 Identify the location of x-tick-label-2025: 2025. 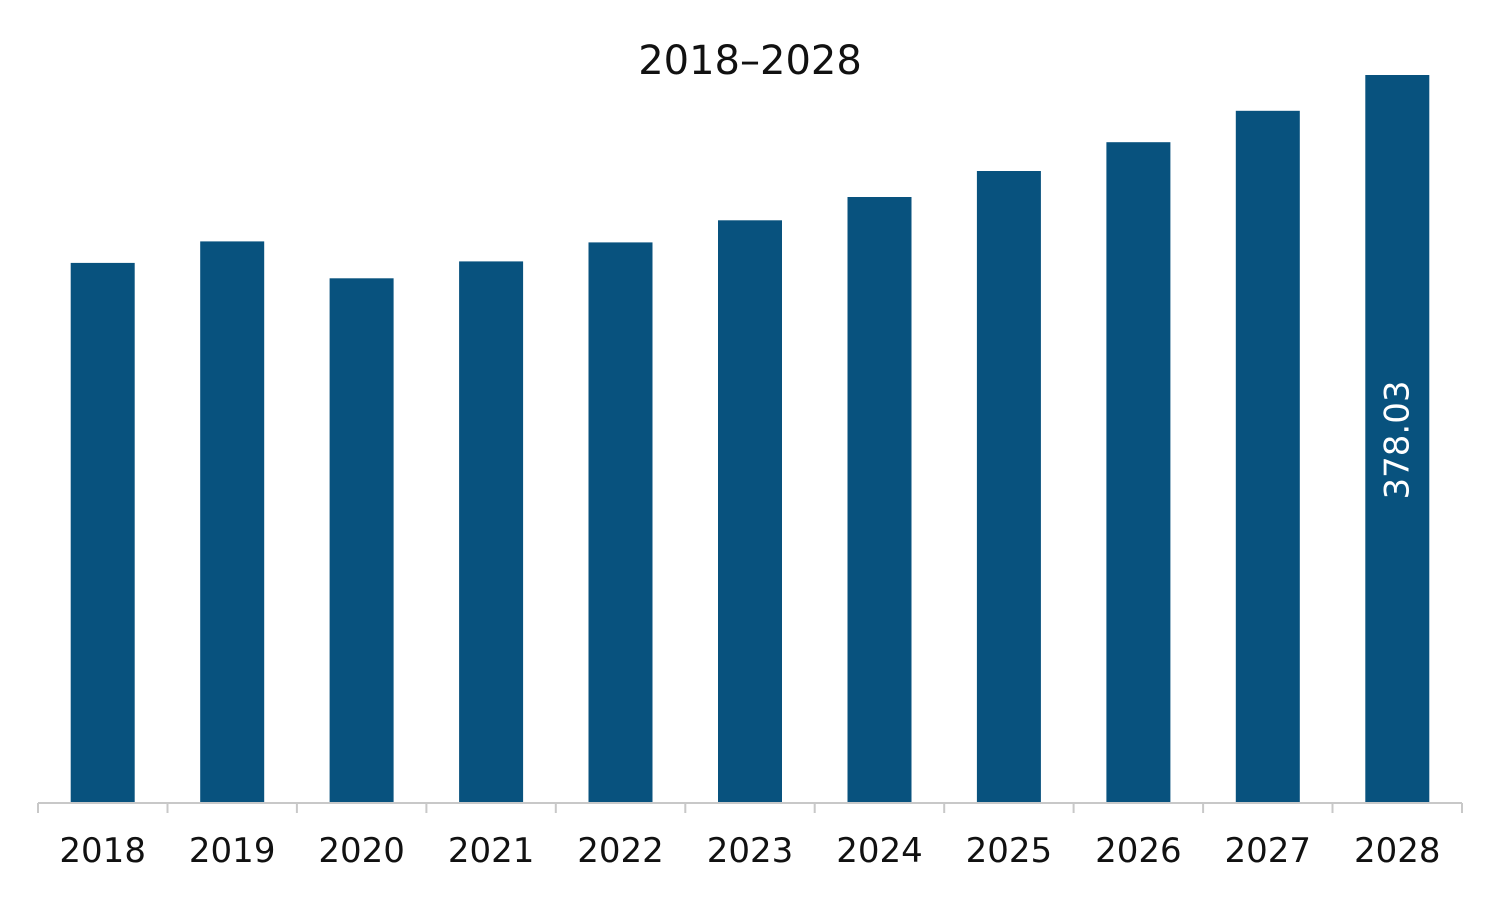
(1009, 851).